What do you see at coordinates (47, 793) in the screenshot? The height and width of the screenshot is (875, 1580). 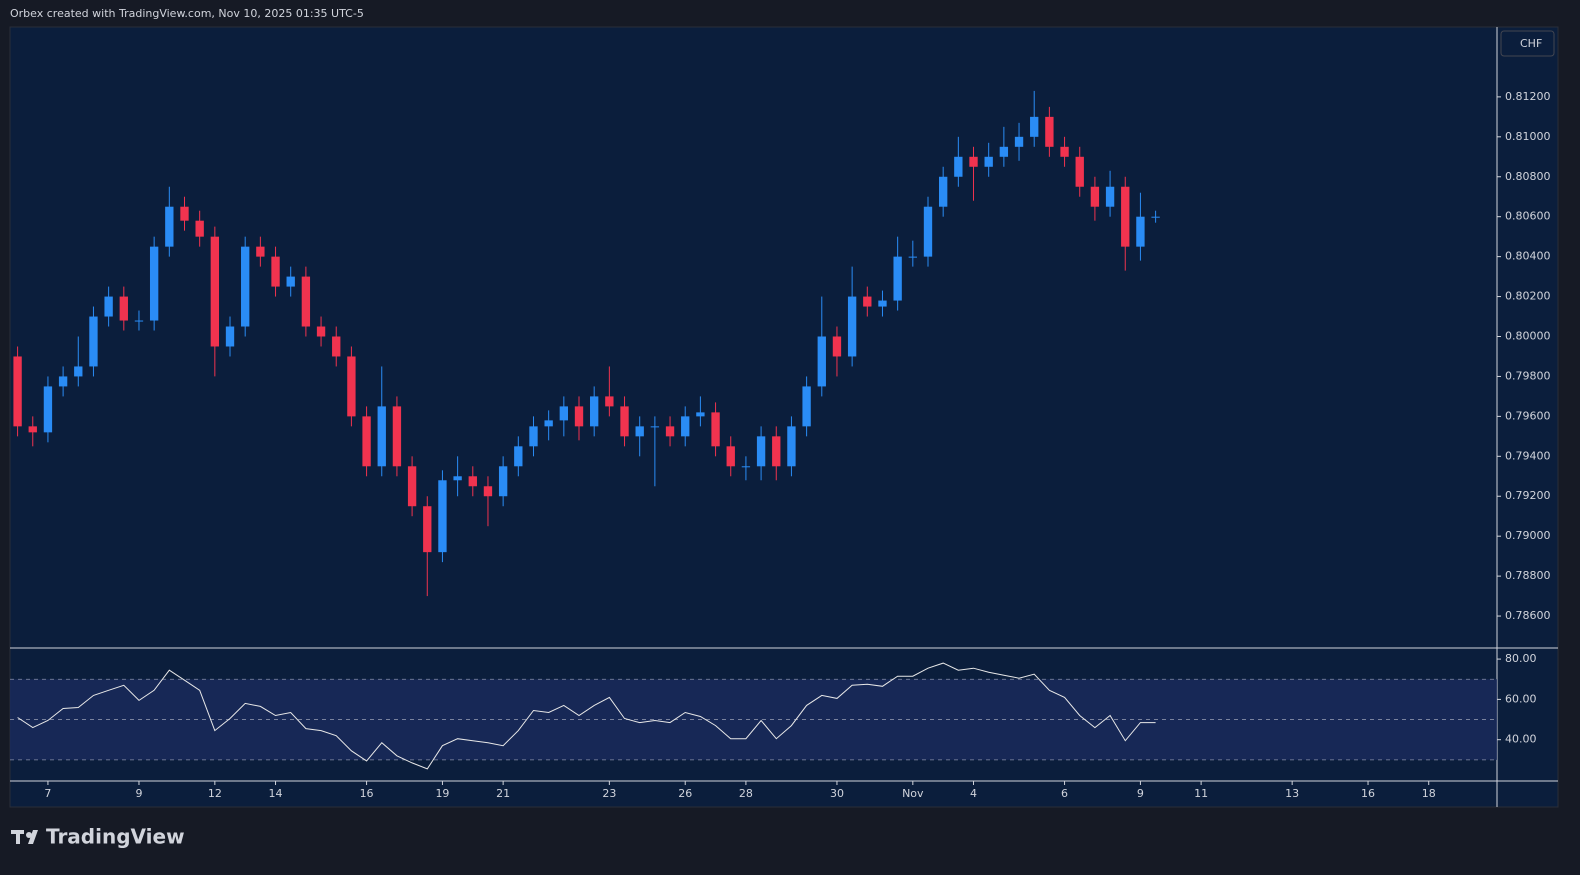 I see `x-tick-label: 7` at bounding box center [47, 793].